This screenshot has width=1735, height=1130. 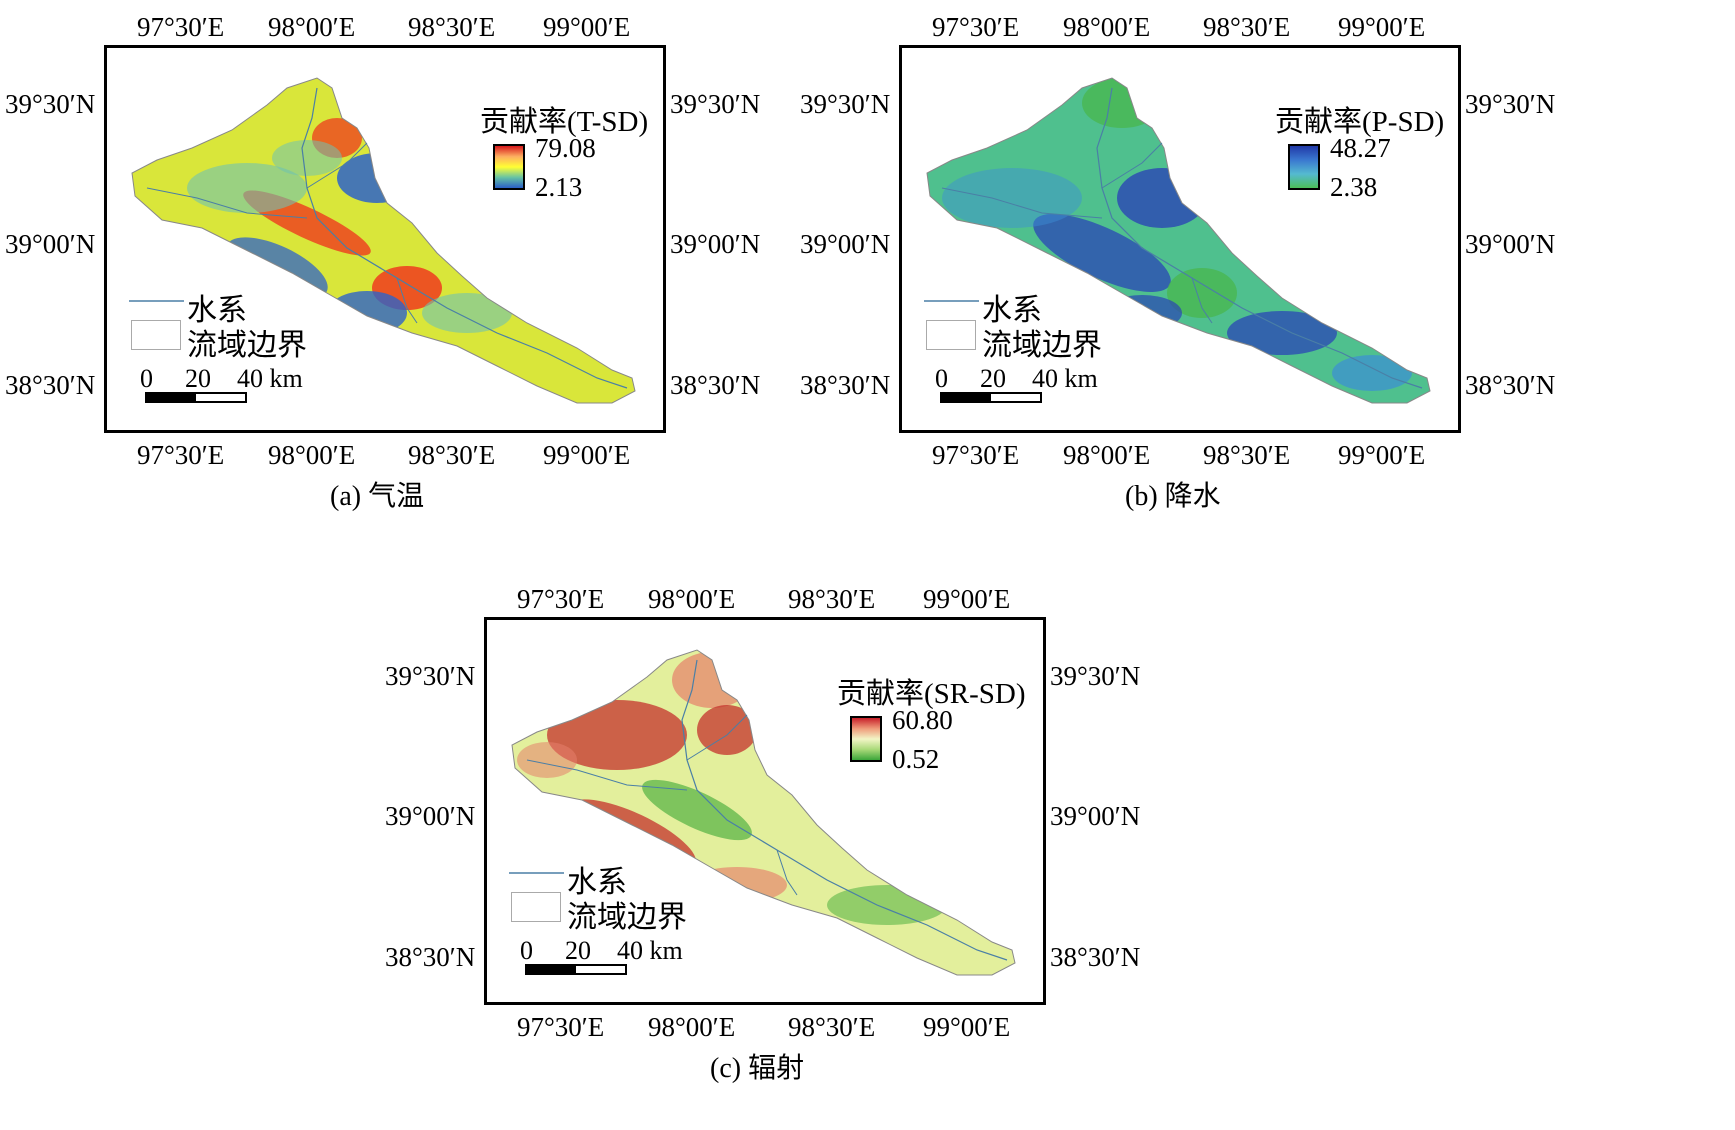 What do you see at coordinates (1360, 148) in the screenshot?
I see `colorbar-max-label: 48.27` at bounding box center [1360, 148].